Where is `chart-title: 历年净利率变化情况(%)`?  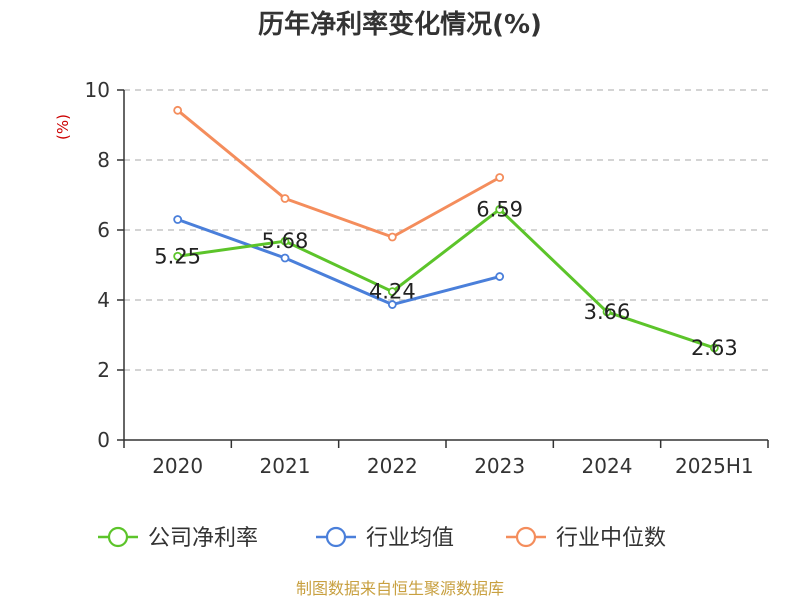 chart-title: 历年净利率变化情况(%) is located at coordinates (400, 24).